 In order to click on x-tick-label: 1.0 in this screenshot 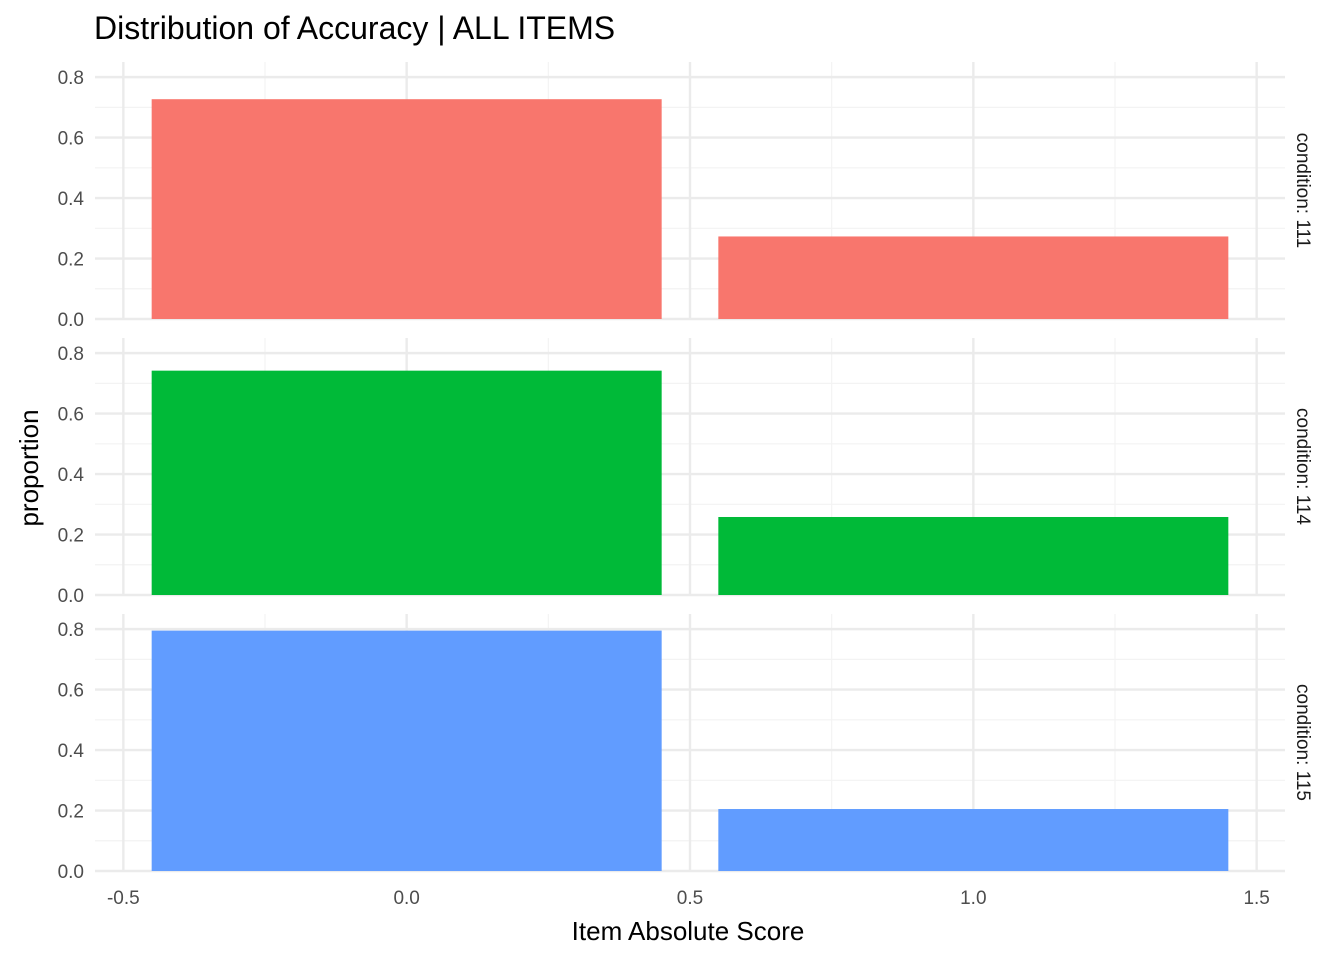, I will do `click(973, 898)`.